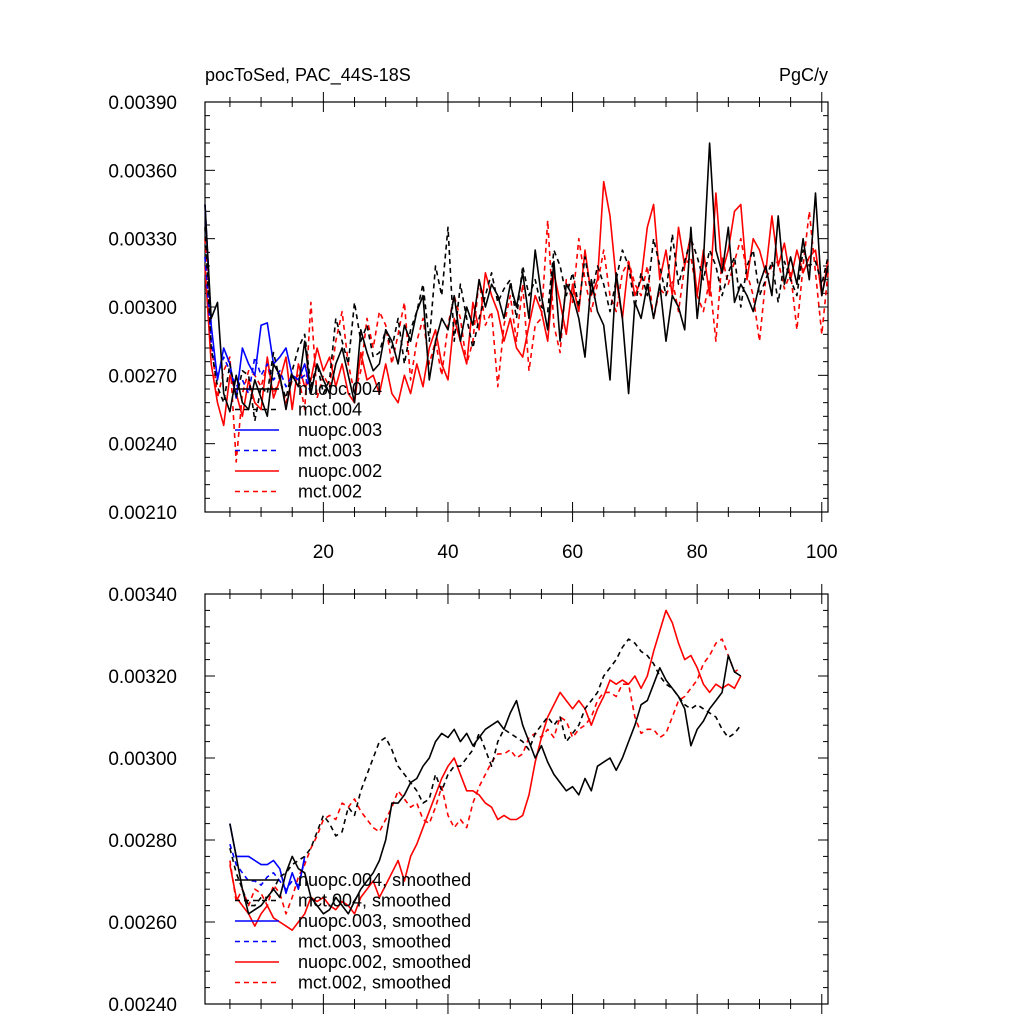 Image resolution: width=1024 pixels, height=1024 pixels. I want to click on legend-label: mct.003, smoothed, so click(374, 942).